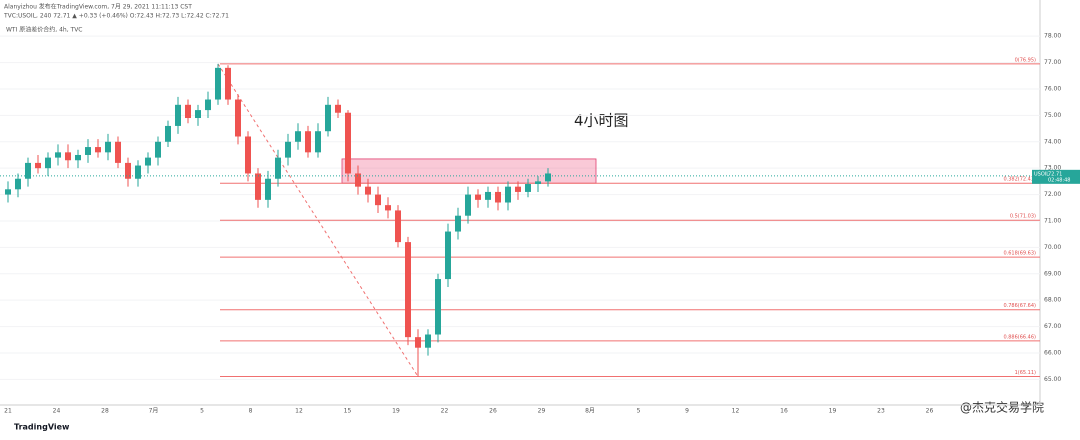 This screenshot has width=1080, height=440. What do you see at coordinates (1025, 60) in the screenshot?
I see `fib-label: 0(76.95)` at bounding box center [1025, 60].